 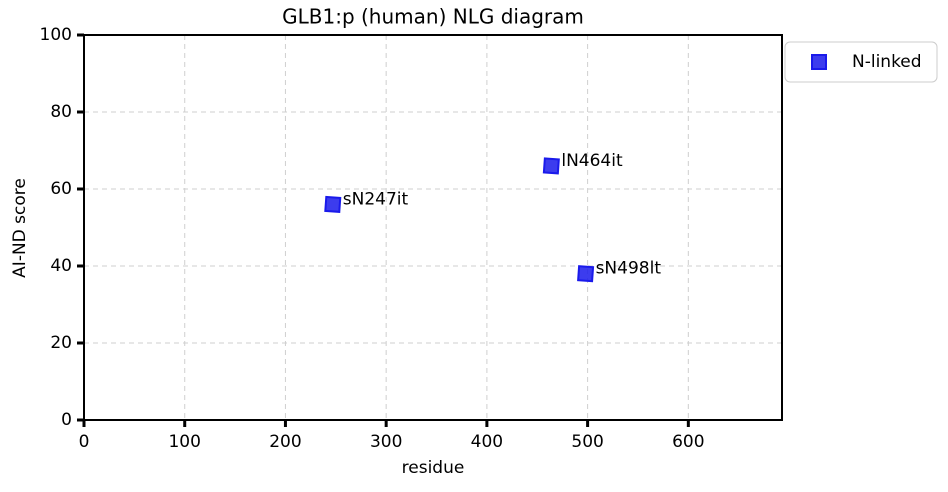 I want to click on y-tick-label: 0, so click(x=66, y=420).